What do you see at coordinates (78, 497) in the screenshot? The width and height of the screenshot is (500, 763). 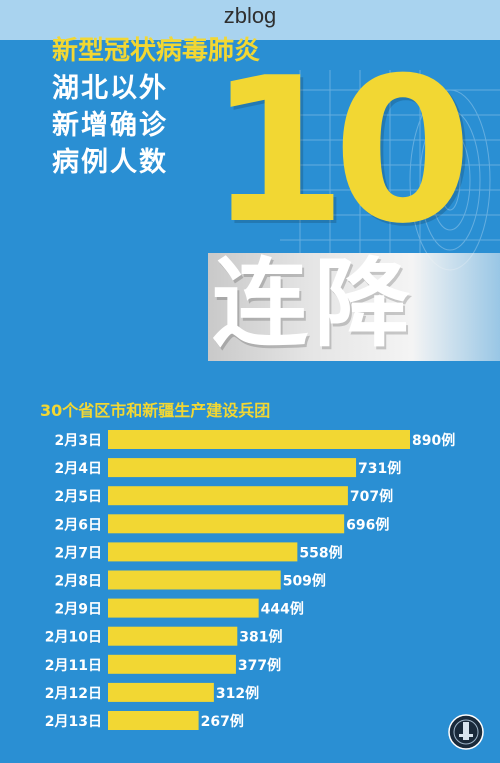 I see `category-label: 2月5日` at bounding box center [78, 497].